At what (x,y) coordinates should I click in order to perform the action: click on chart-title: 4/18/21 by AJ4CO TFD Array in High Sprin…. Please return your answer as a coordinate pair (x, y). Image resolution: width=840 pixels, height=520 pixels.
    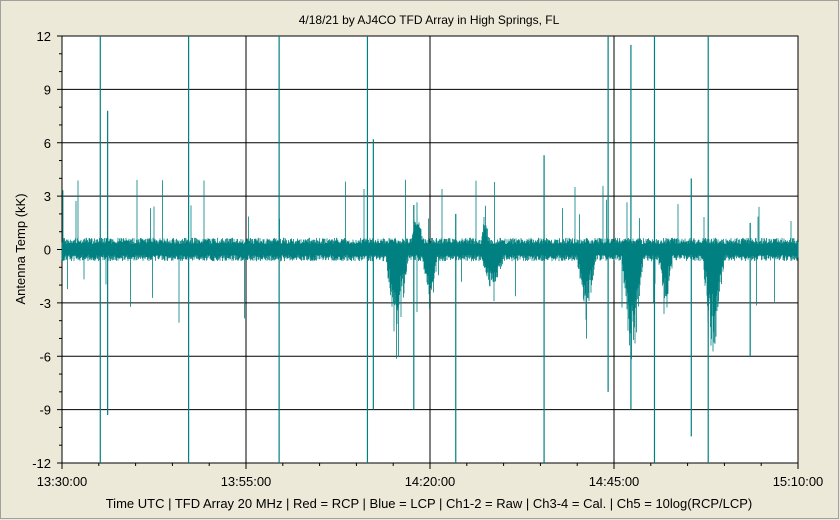
    Looking at the image, I should click on (429, 20).